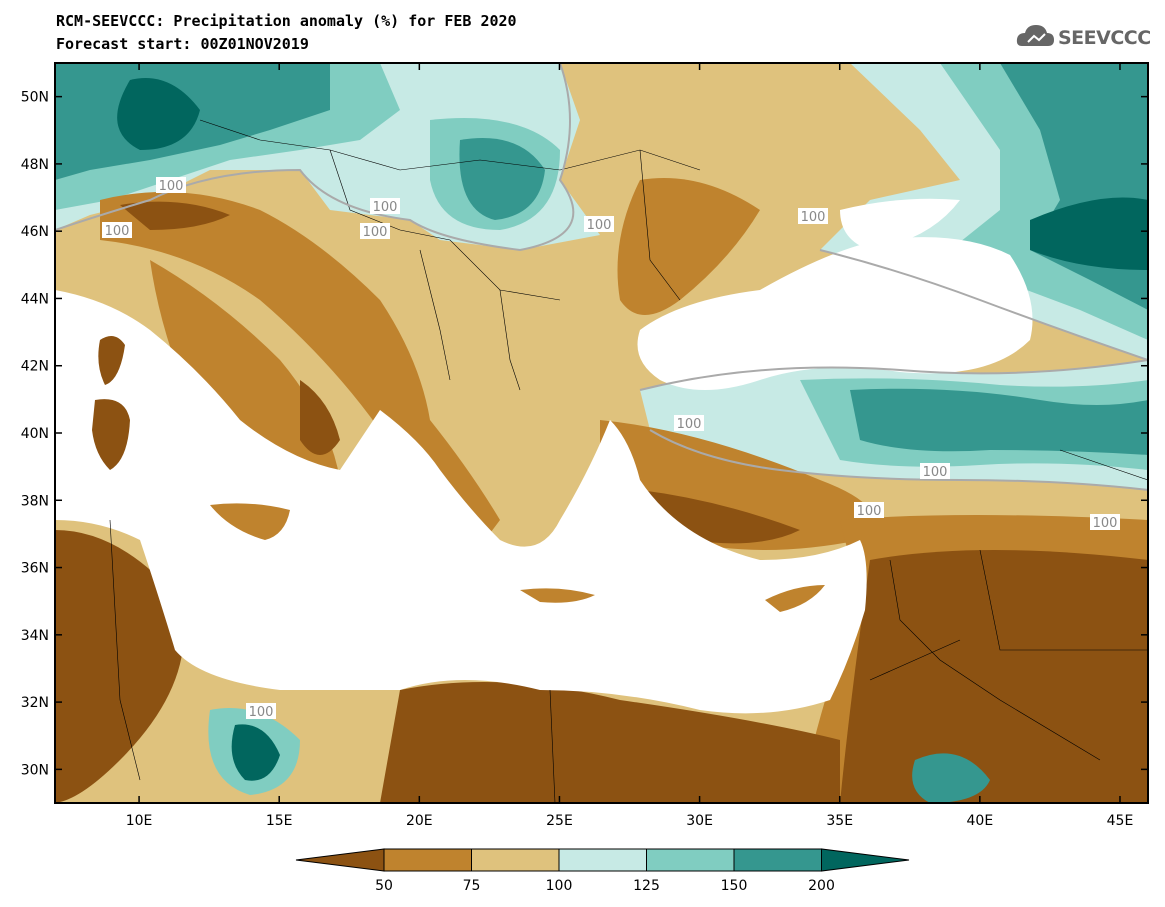 Image resolution: width=1165 pixels, height=907 pixels. I want to click on lon-tick-label: 40E, so click(980, 821).